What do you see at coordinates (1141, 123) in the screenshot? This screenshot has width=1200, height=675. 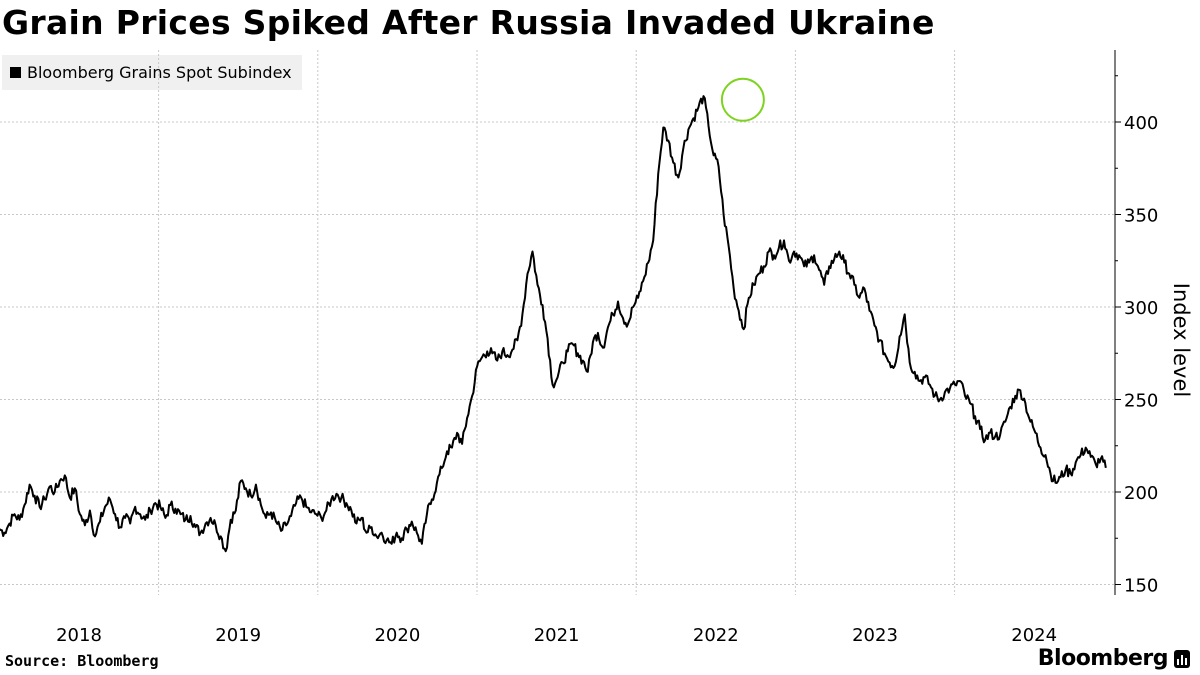 I see `y-tick-label-400: 400` at bounding box center [1141, 123].